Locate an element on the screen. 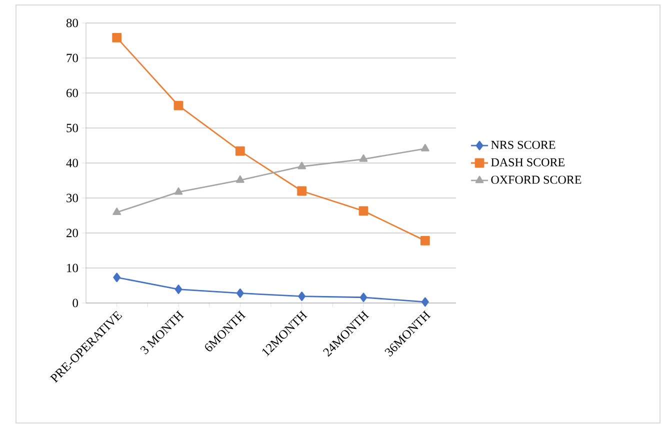  legend-label: OXFORD SCORE is located at coordinates (536, 180).